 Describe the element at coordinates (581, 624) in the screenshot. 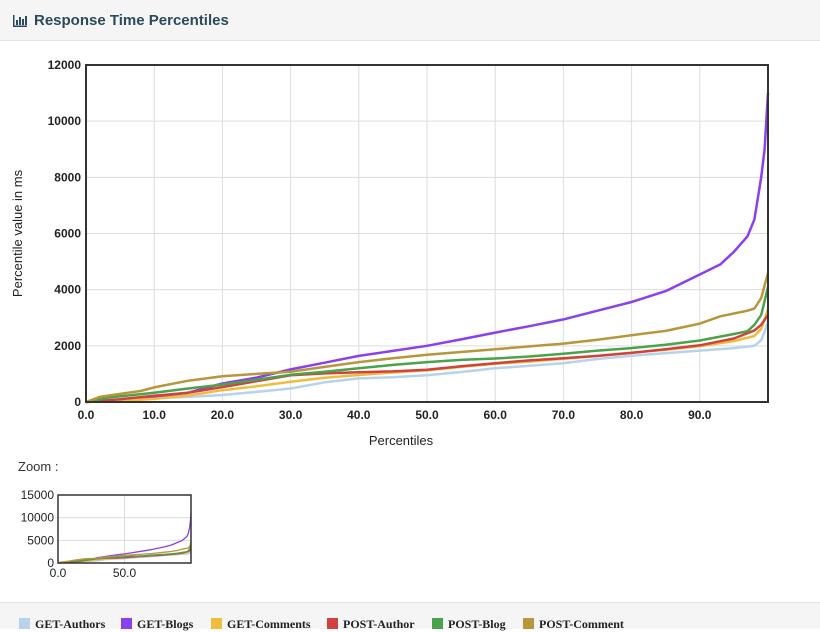

I see `legend-label: POST-Comment` at that location.